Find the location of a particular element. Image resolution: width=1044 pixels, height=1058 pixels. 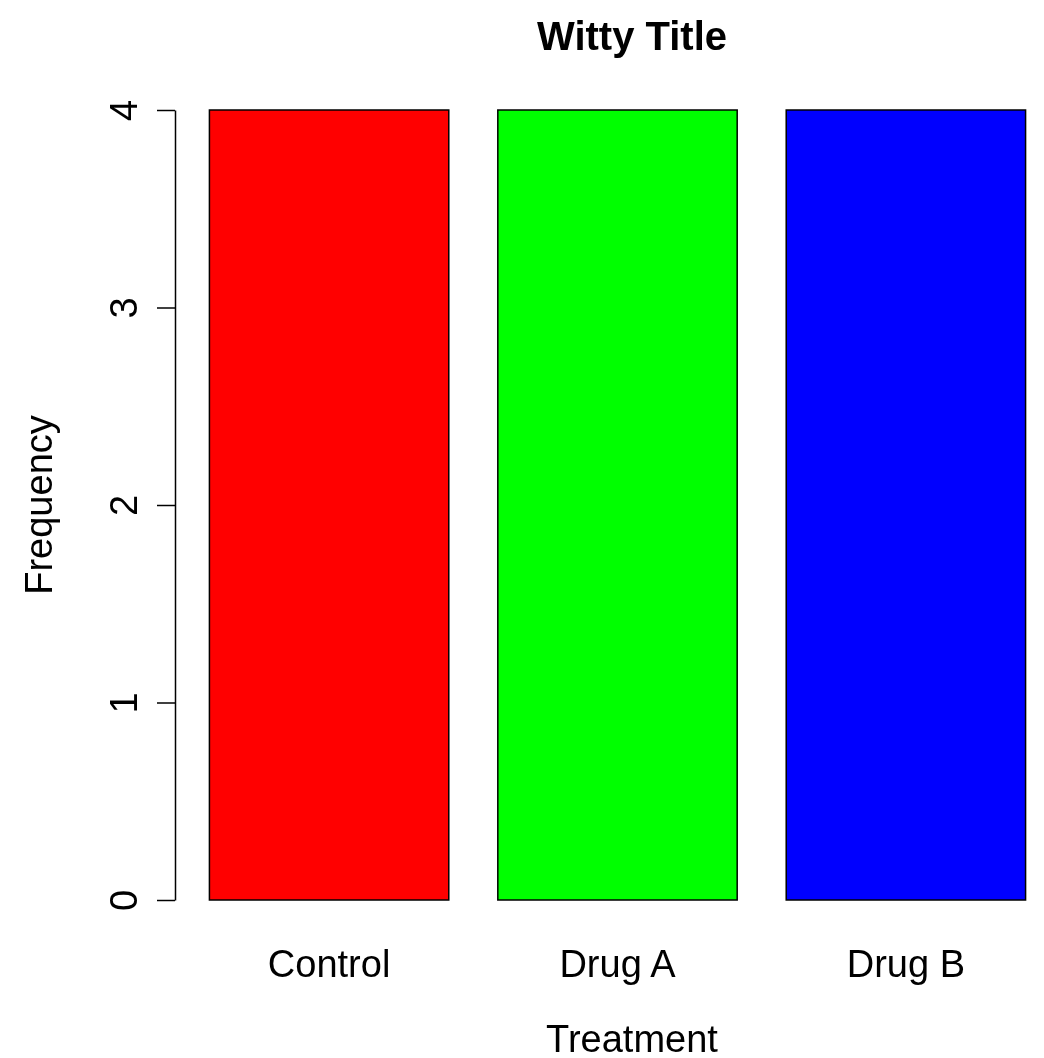

y-tick-label: 3 is located at coordinates (124, 308).